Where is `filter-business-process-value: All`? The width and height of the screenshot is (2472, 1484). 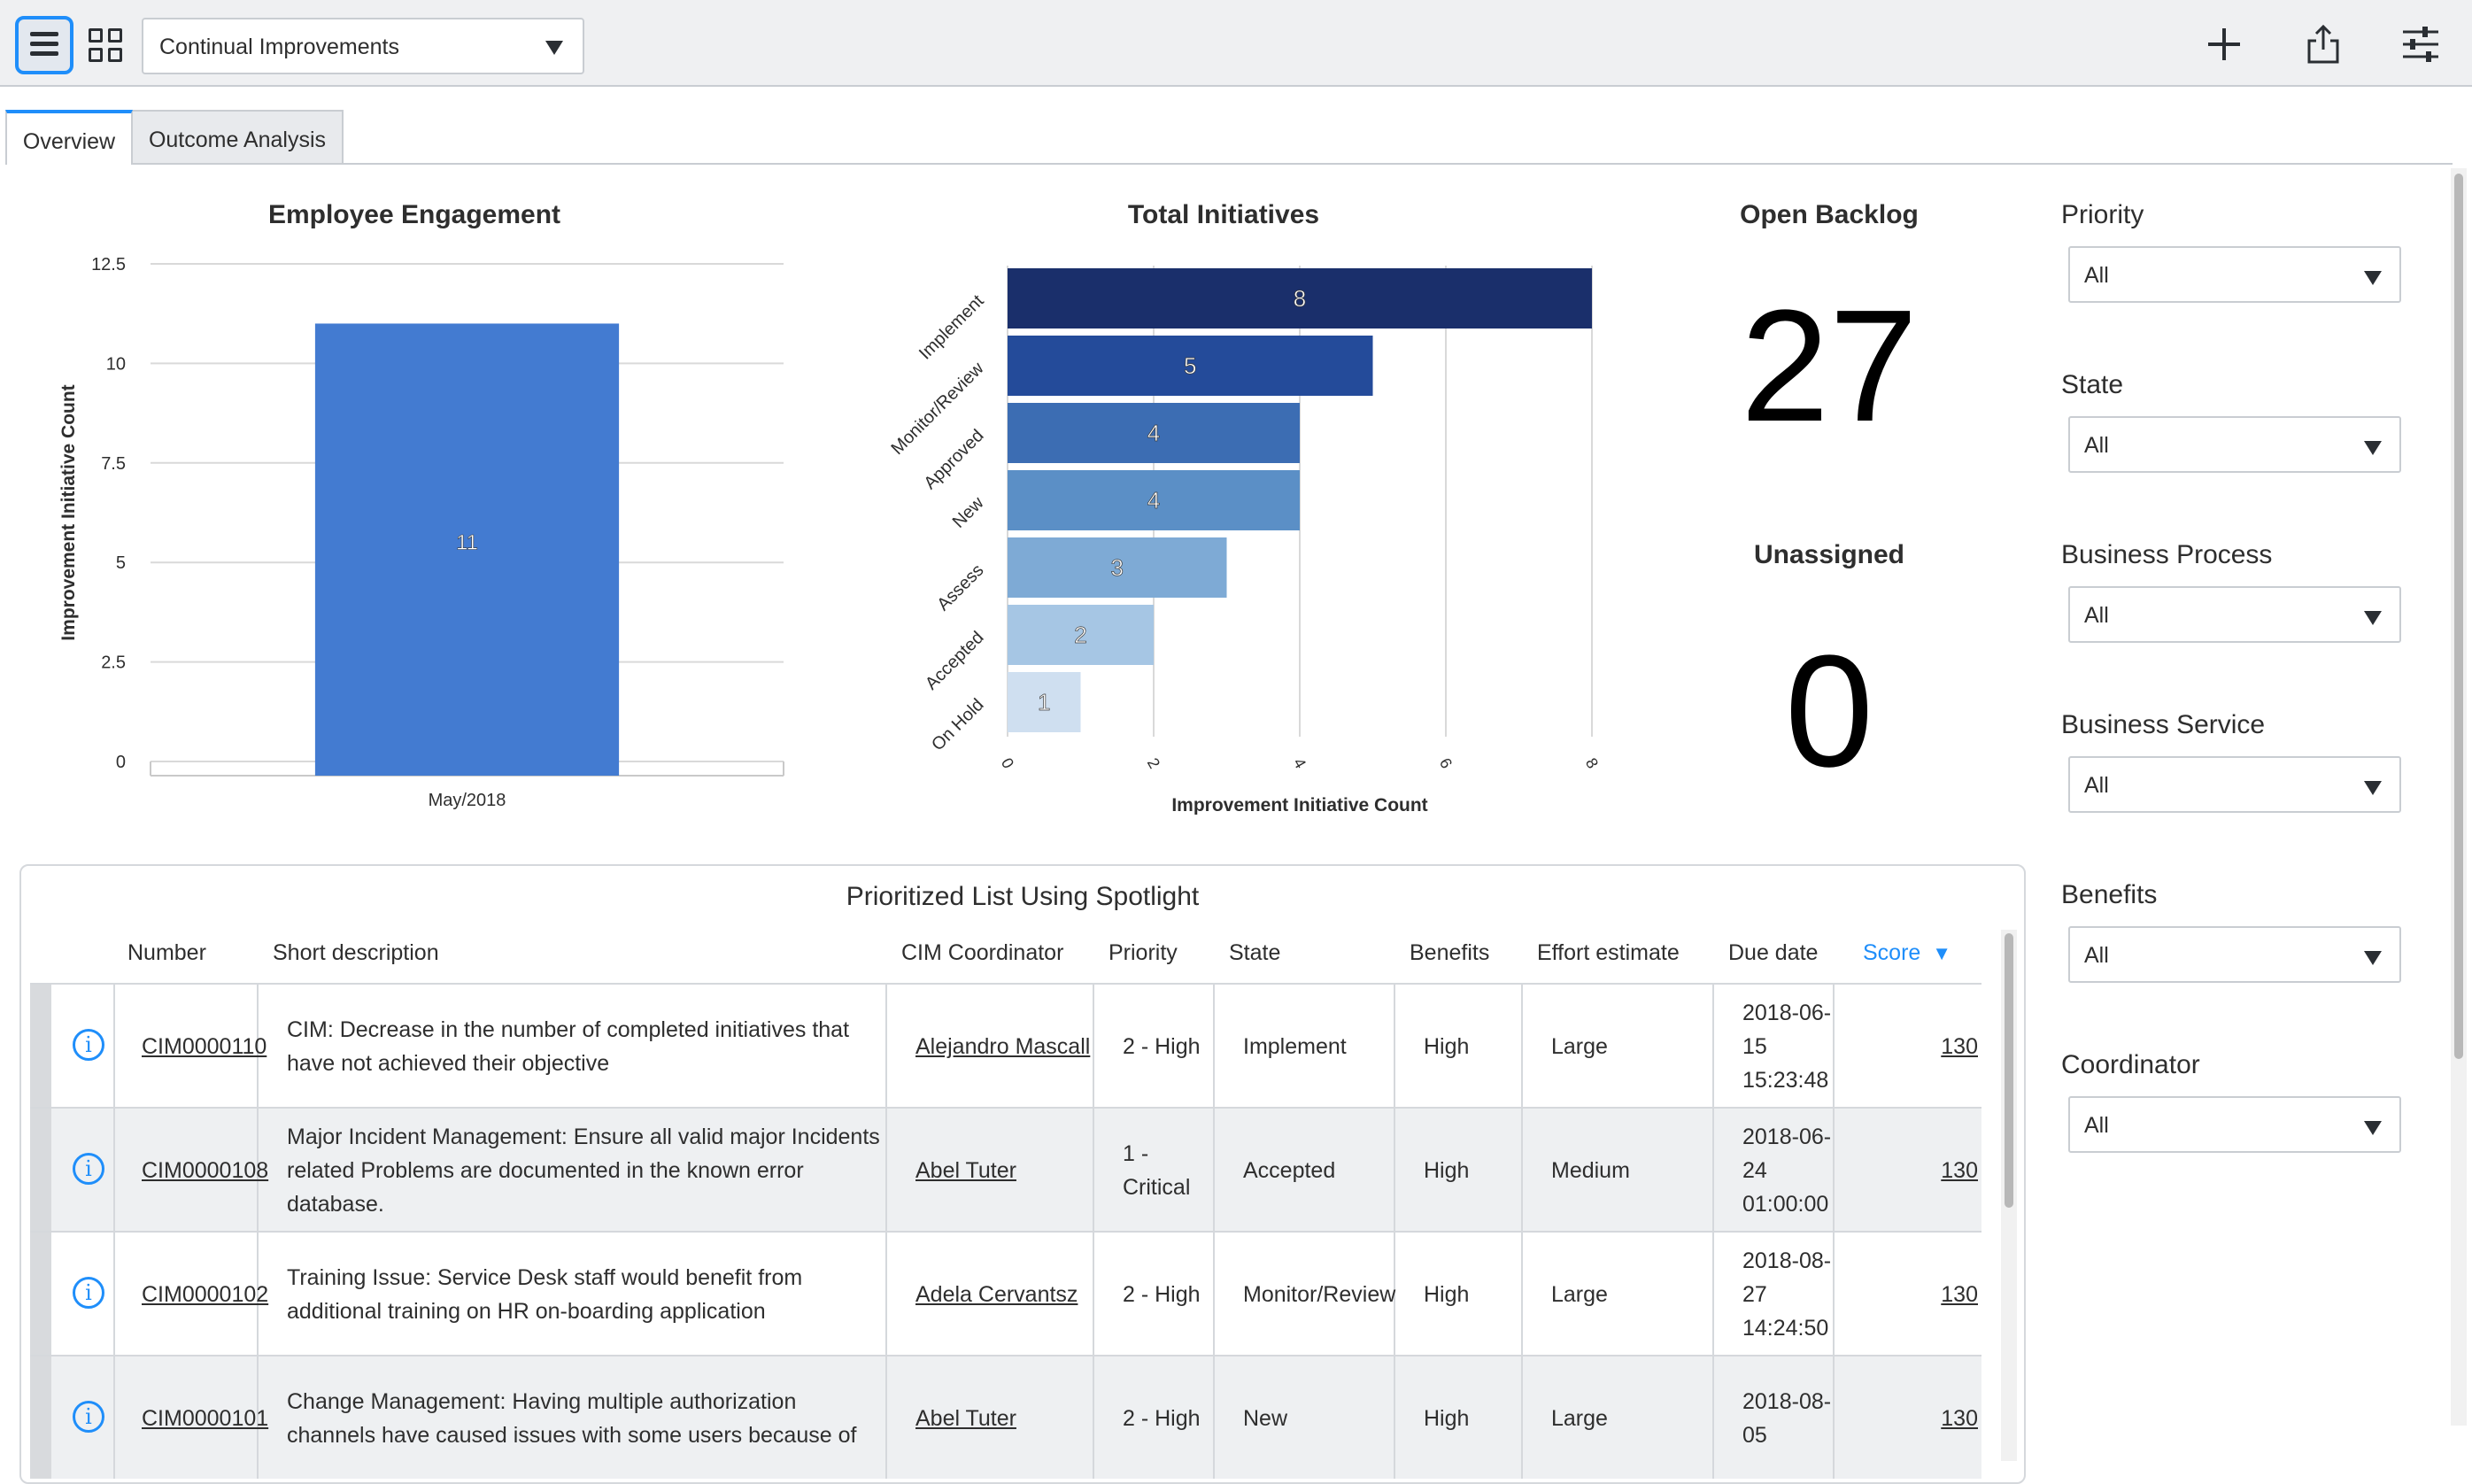
filter-business-process-value: All is located at coordinates (2096, 615).